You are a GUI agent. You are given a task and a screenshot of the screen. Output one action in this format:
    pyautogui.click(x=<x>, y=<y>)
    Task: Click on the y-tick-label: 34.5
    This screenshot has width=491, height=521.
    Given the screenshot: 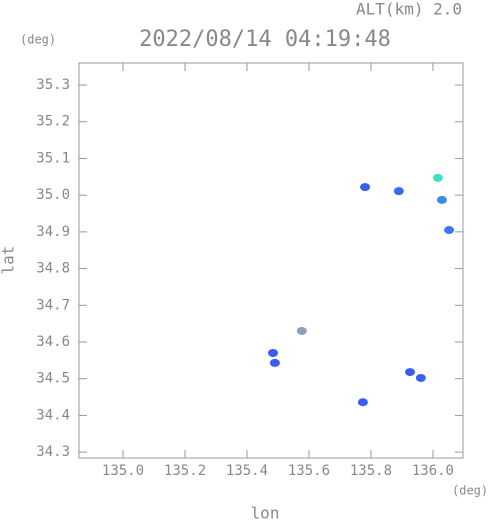 What is the action you would take?
    pyautogui.click(x=53, y=379)
    